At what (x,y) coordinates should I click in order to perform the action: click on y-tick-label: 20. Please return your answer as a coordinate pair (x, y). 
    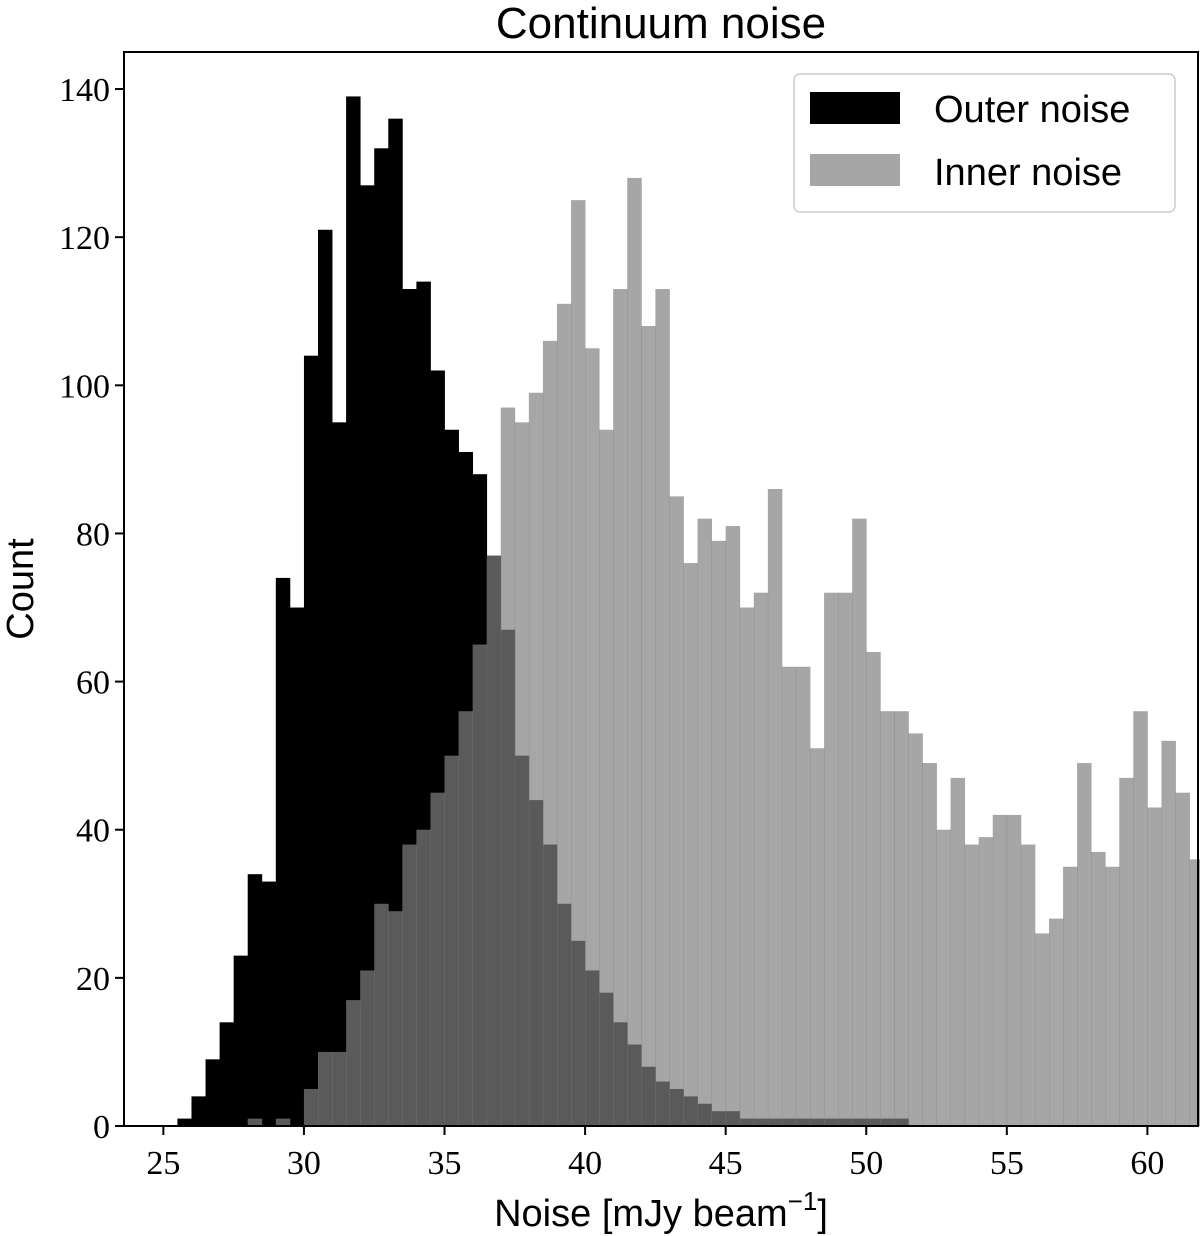
    Looking at the image, I should click on (93, 979).